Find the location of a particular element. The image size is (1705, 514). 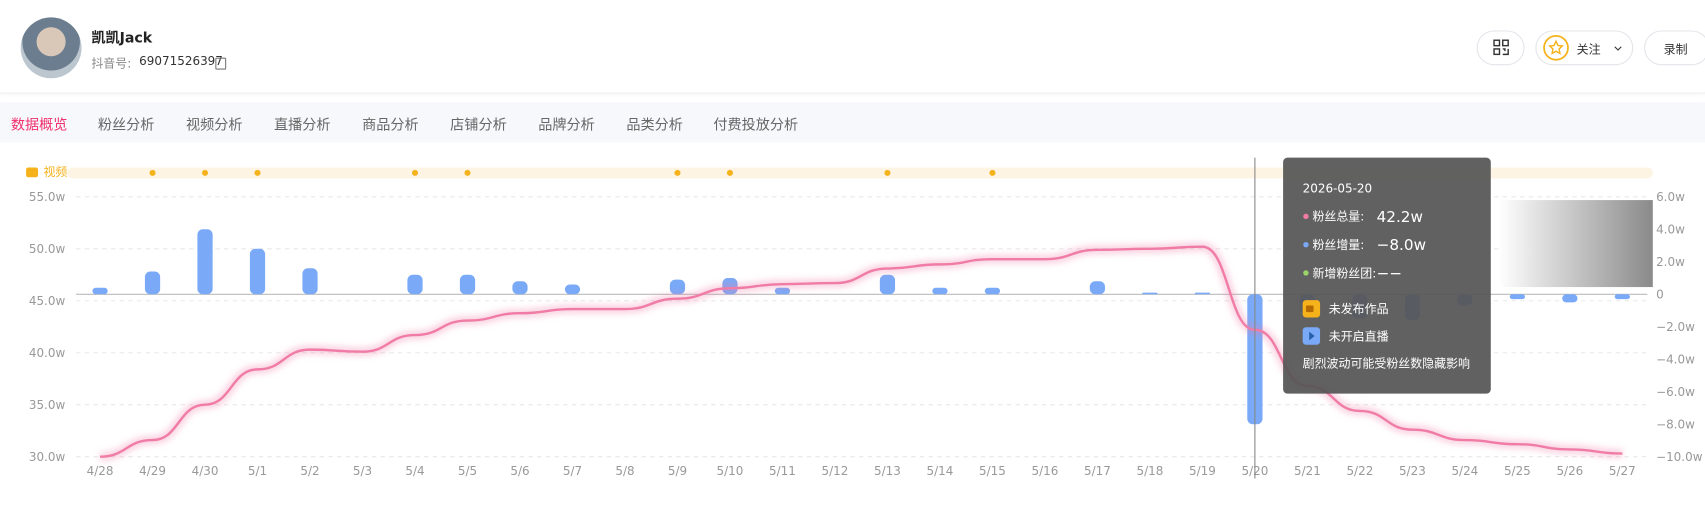

tooltip-bg is located at coordinates (1387, 275).